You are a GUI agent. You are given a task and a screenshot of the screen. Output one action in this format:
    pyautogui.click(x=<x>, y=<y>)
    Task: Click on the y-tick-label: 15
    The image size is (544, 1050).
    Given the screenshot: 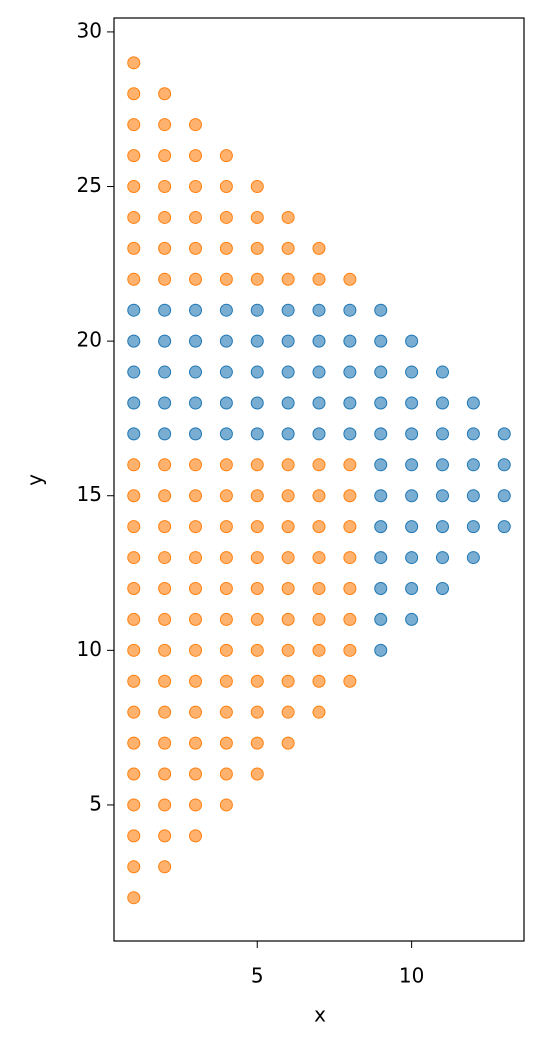 What is the action you would take?
    pyautogui.click(x=89, y=494)
    